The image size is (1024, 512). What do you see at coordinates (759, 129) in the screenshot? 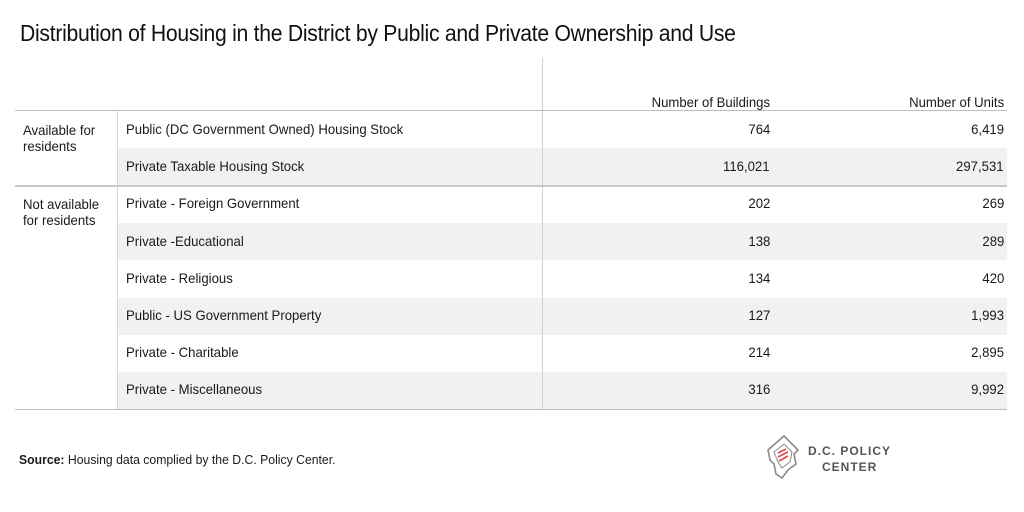
I see `row-buildings: 764` at bounding box center [759, 129].